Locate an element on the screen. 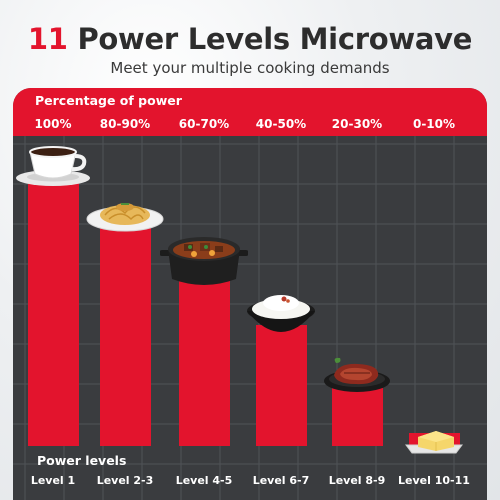  value-label: 0-10% is located at coordinates (434, 124).